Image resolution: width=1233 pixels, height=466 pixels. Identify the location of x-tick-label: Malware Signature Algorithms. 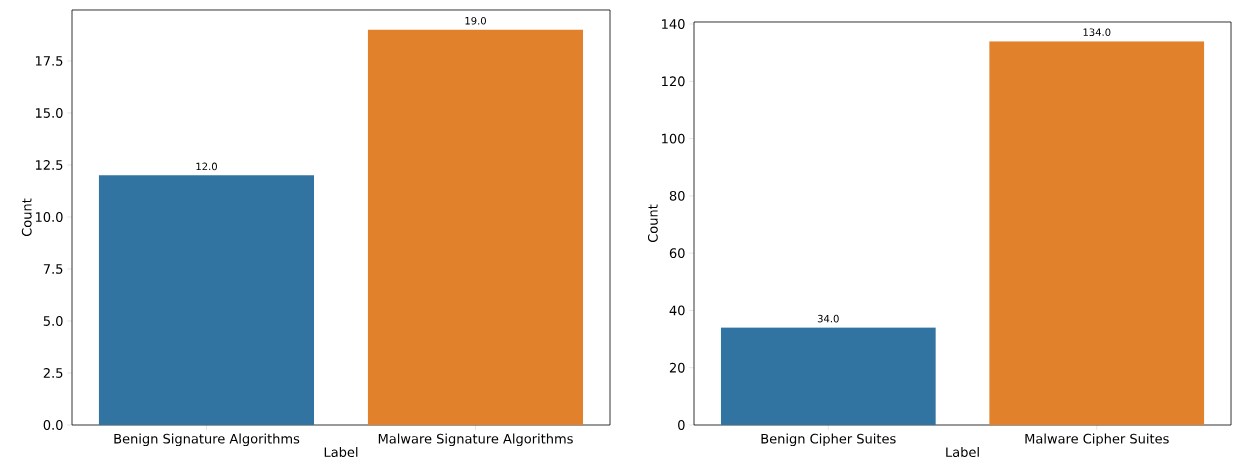
(475, 440).